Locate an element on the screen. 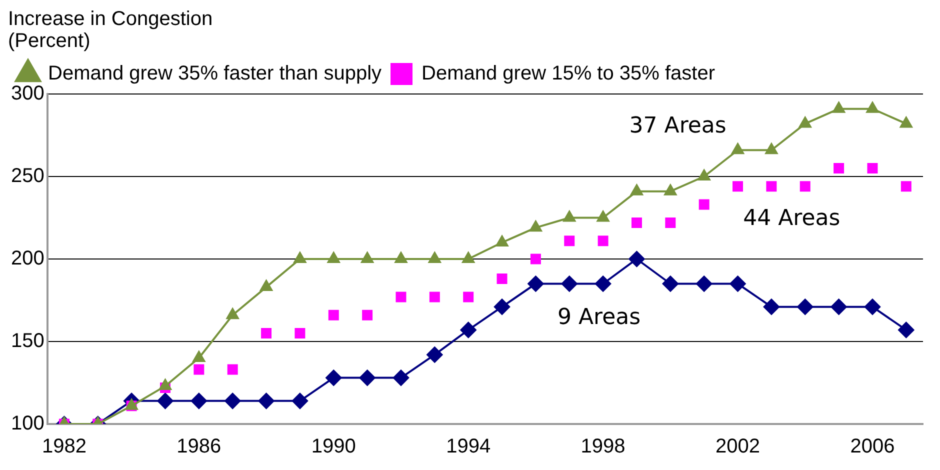  annotation: 9 Areas is located at coordinates (599, 317).